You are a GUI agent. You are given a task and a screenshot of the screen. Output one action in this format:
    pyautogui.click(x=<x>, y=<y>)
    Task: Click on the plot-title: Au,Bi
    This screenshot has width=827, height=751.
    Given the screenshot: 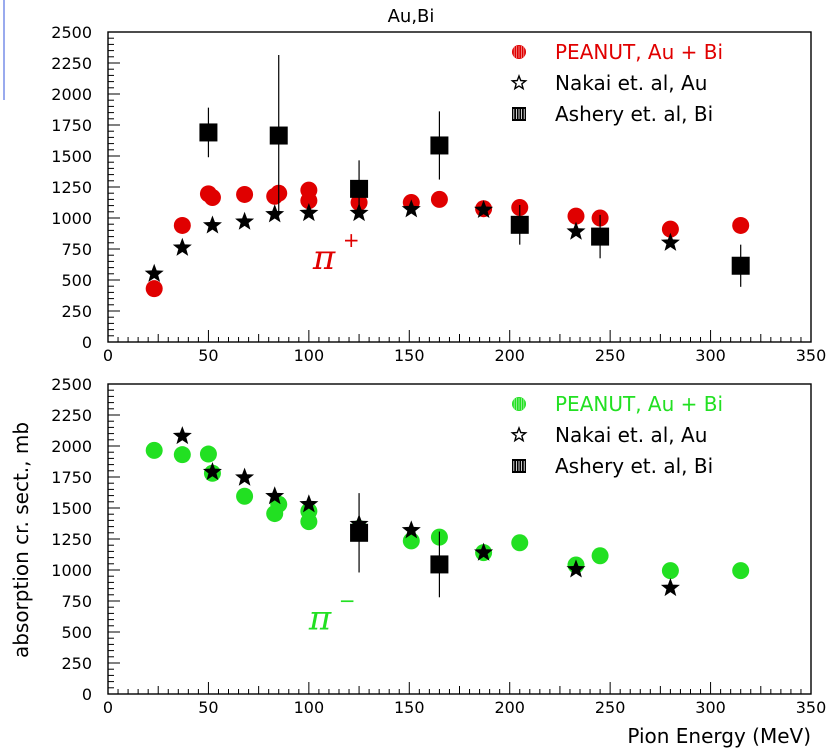 What is the action you would take?
    pyautogui.click(x=411, y=16)
    